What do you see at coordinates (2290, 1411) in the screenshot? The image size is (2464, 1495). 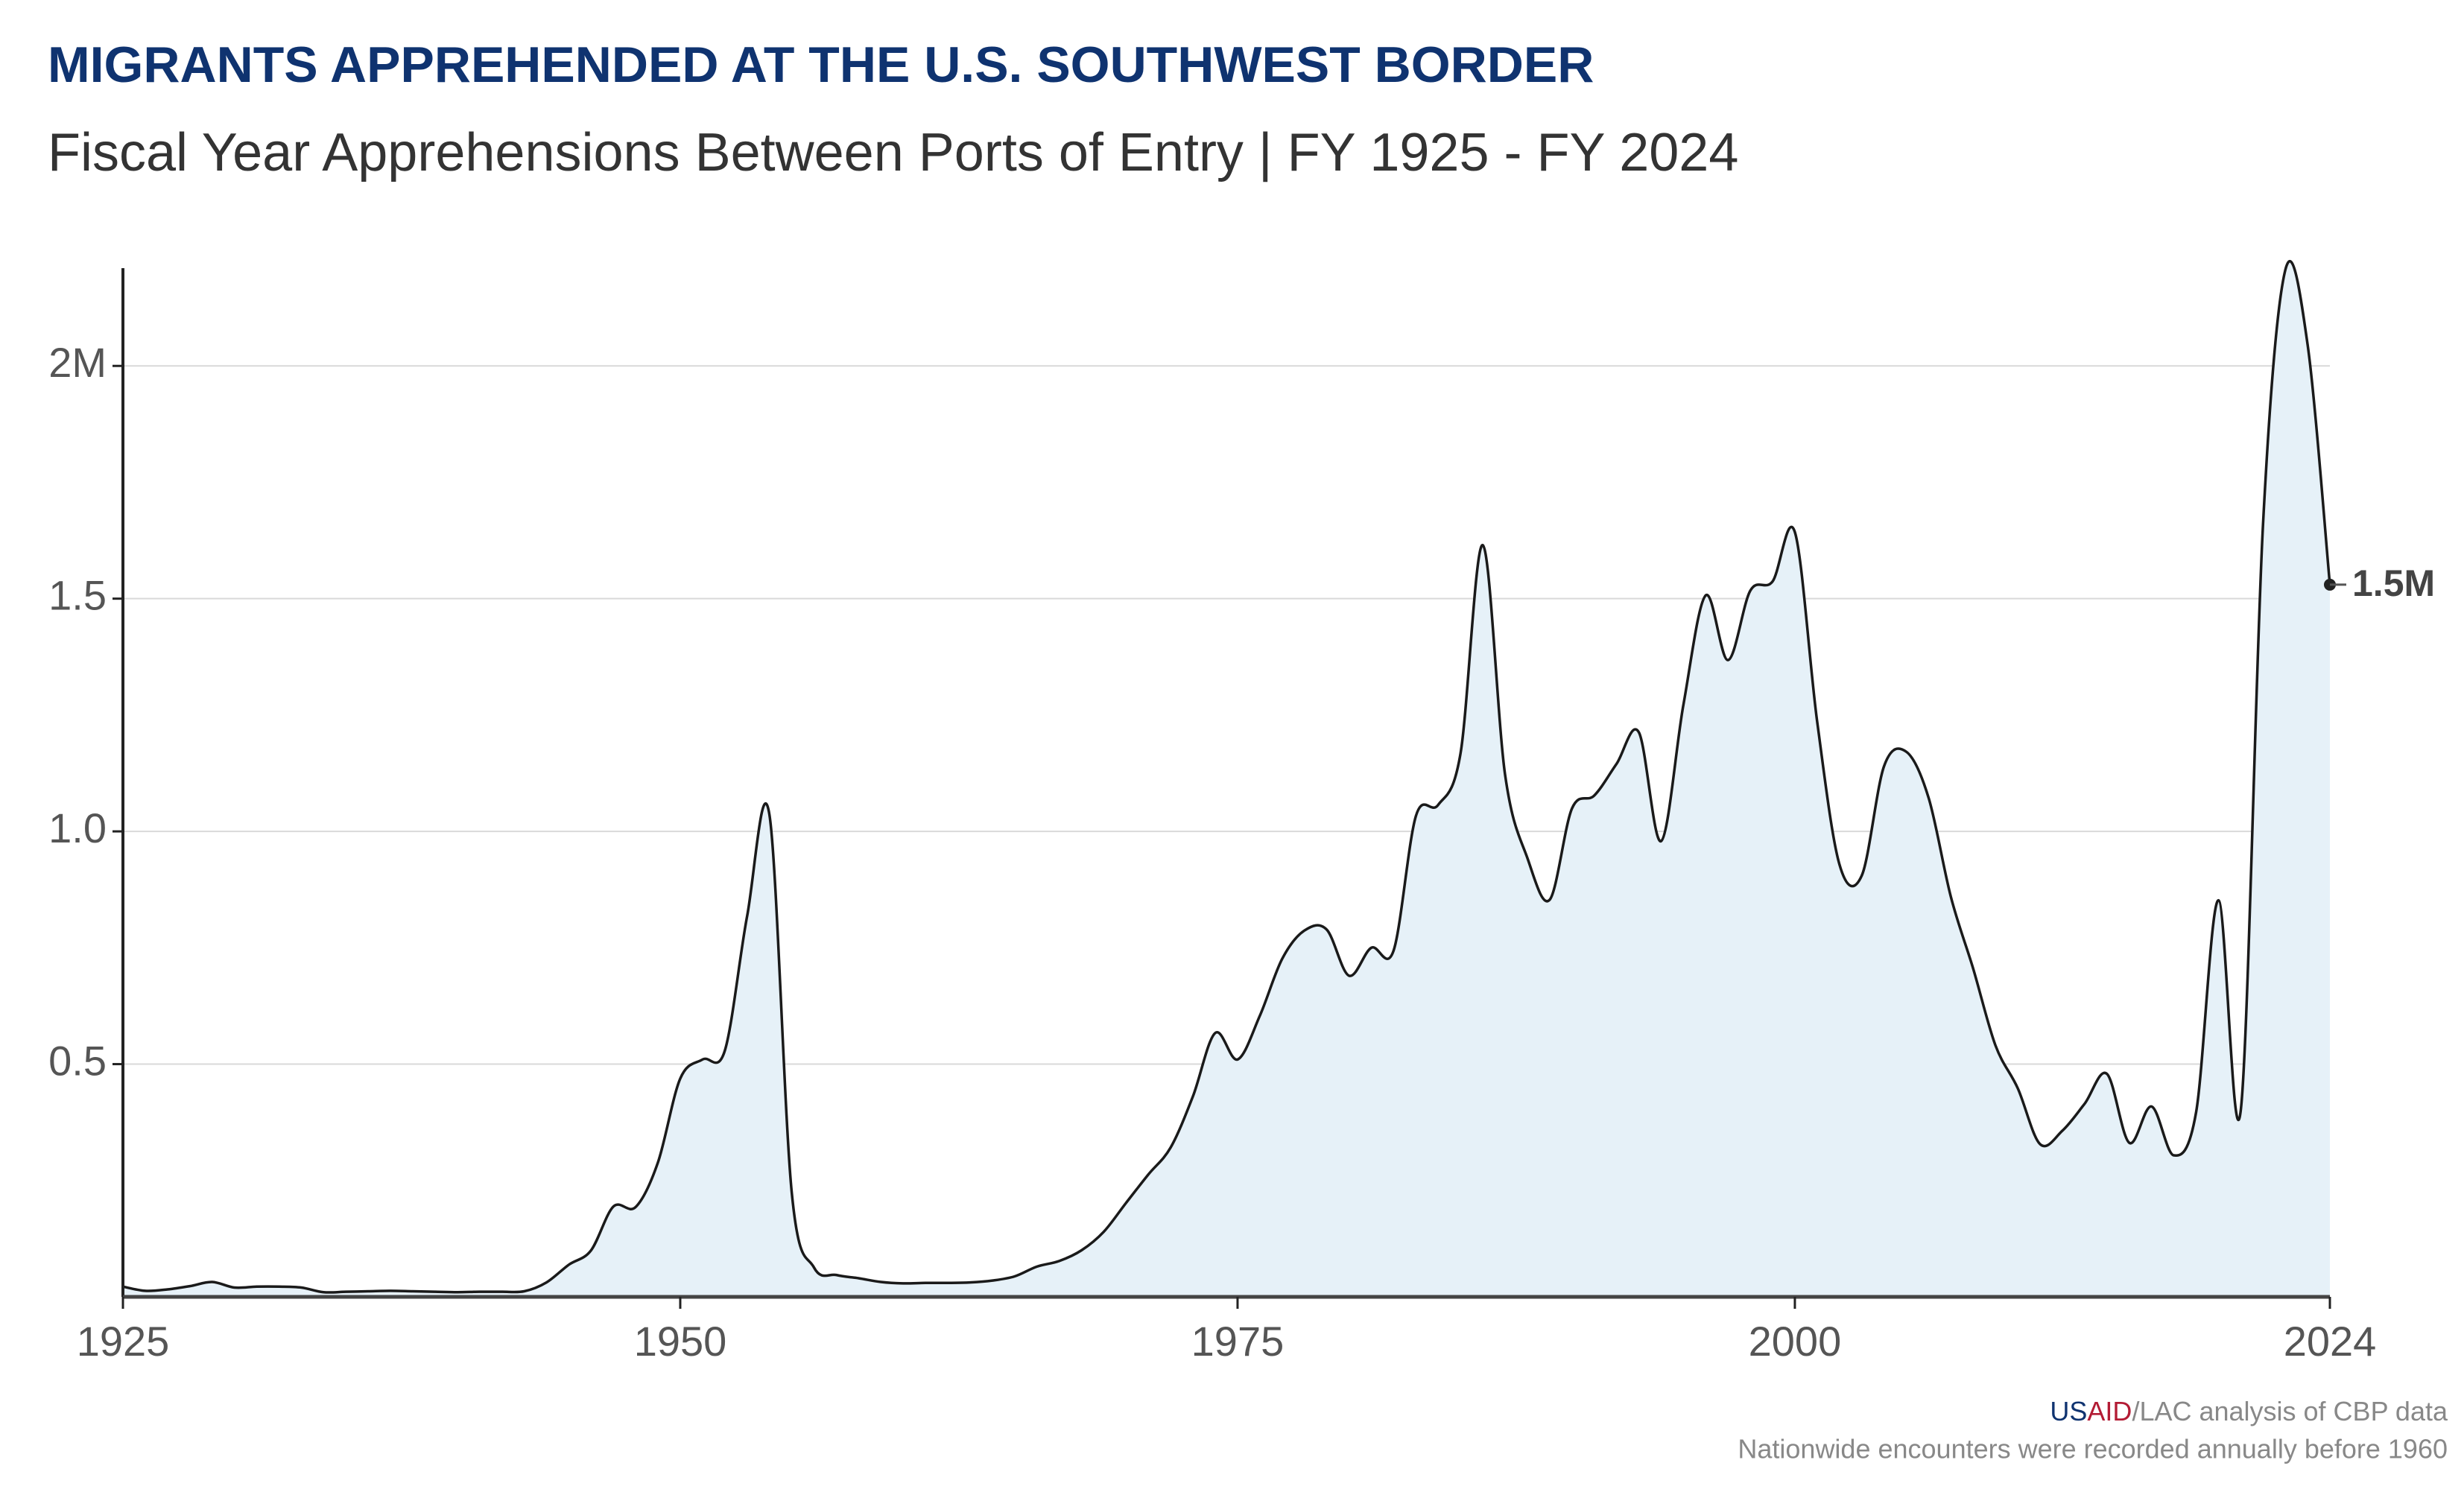 I see `source-rest: /LAC analysis of CBP data` at bounding box center [2290, 1411].